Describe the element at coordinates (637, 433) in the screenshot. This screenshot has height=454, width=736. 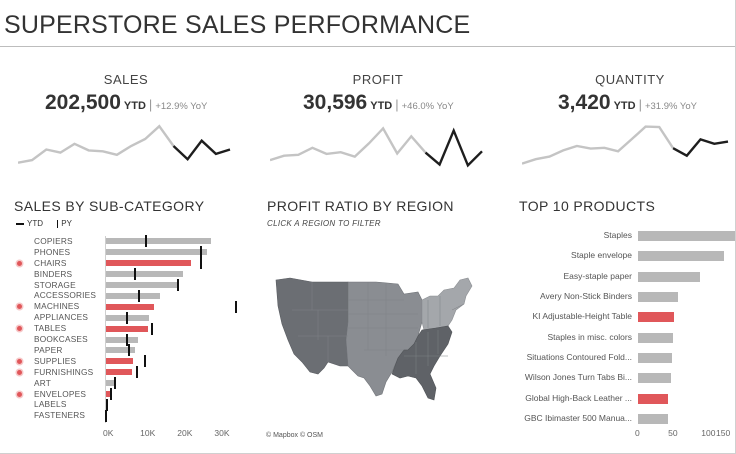
I see `product-x-tick: 0` at that location.